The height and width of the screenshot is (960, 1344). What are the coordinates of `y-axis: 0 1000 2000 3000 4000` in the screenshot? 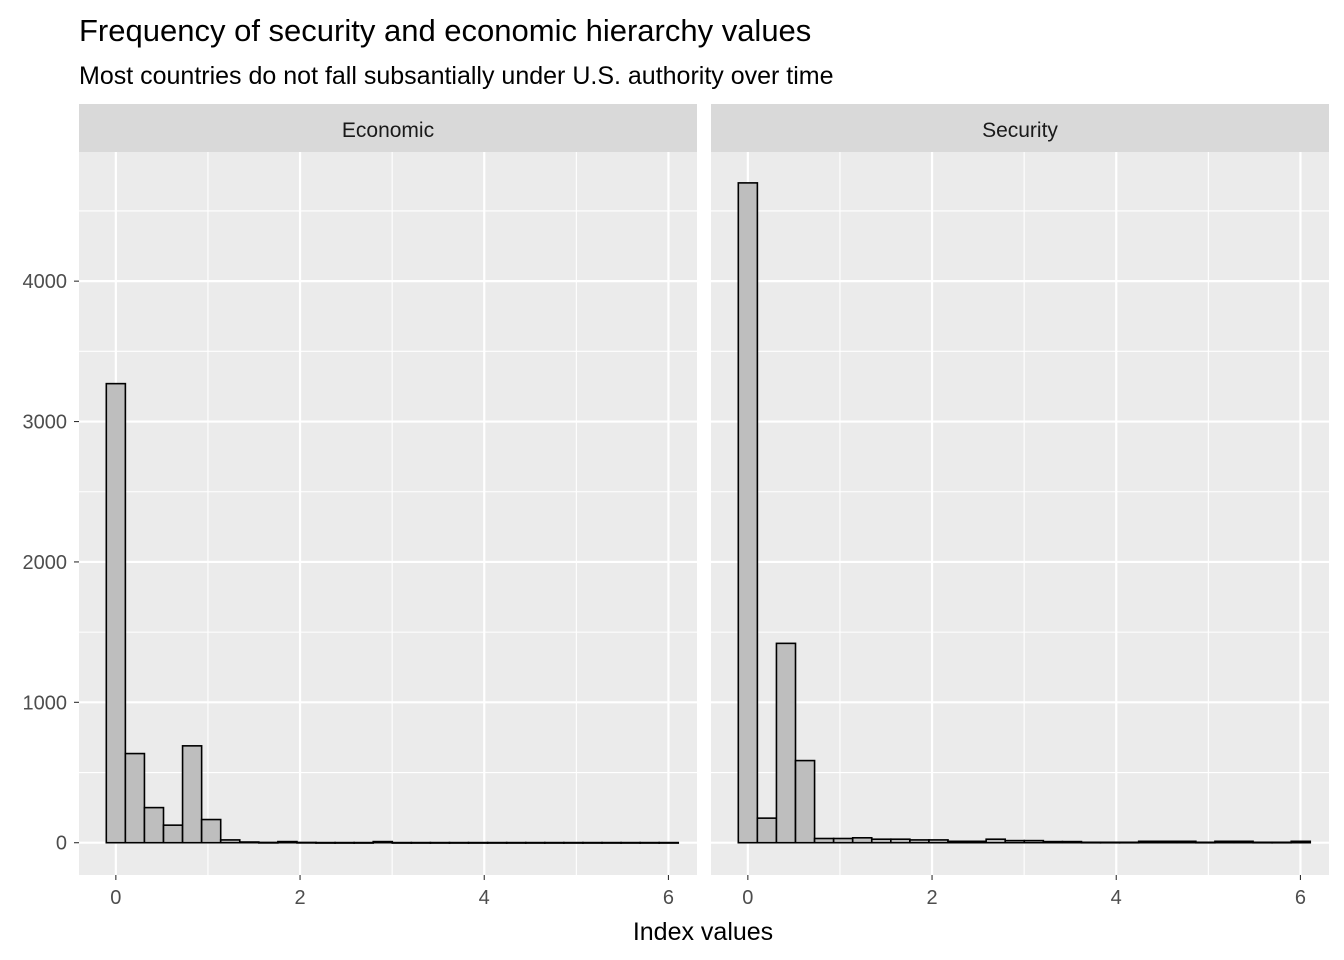 It's located at (51, 563).